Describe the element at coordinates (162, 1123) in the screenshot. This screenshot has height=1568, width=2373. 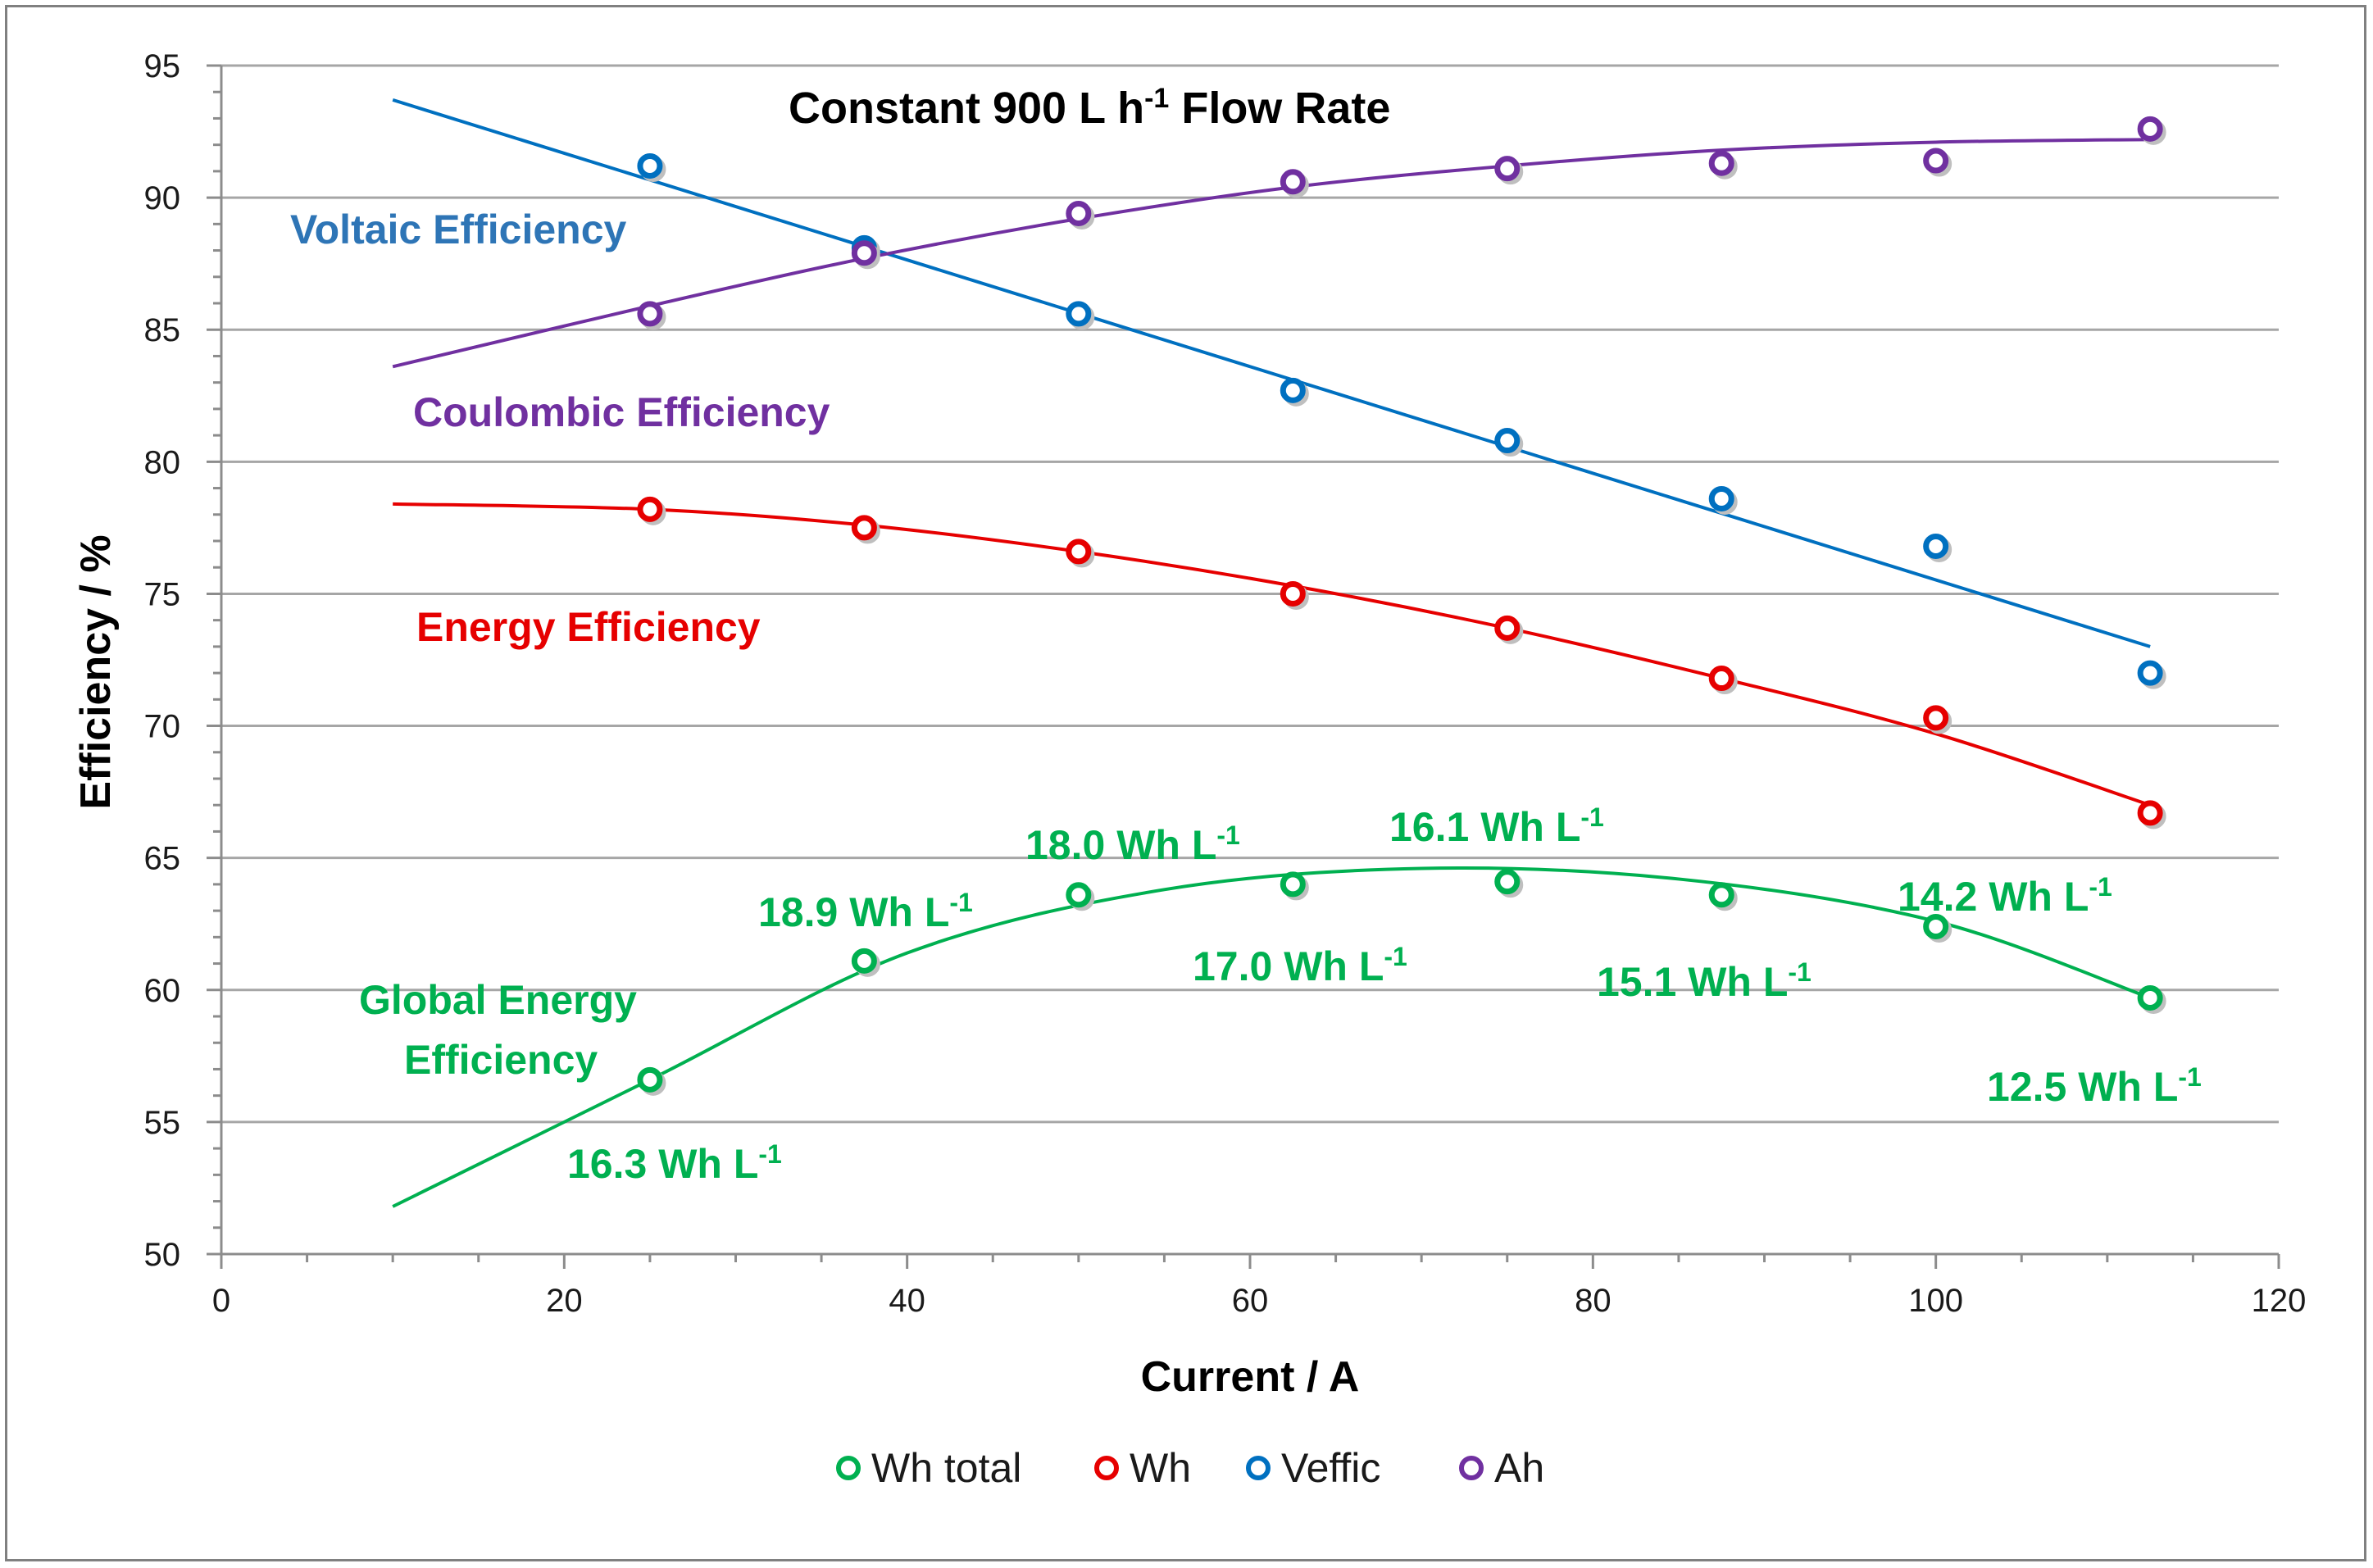
I see `y-tick-label: 55` at that location.